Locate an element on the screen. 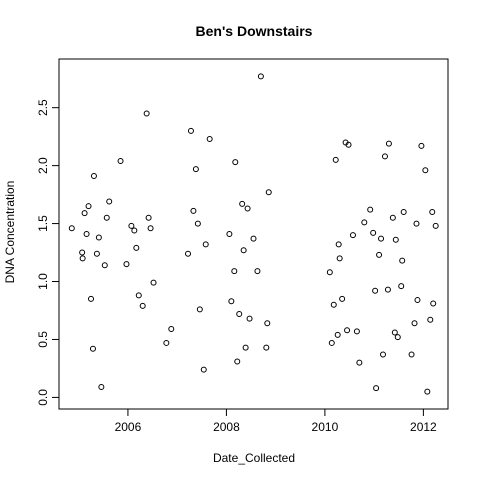 Image resolution: width=480 pixels, height=480 pixels. y-tick-label: 2.0 is located at coordinates (43, 165).